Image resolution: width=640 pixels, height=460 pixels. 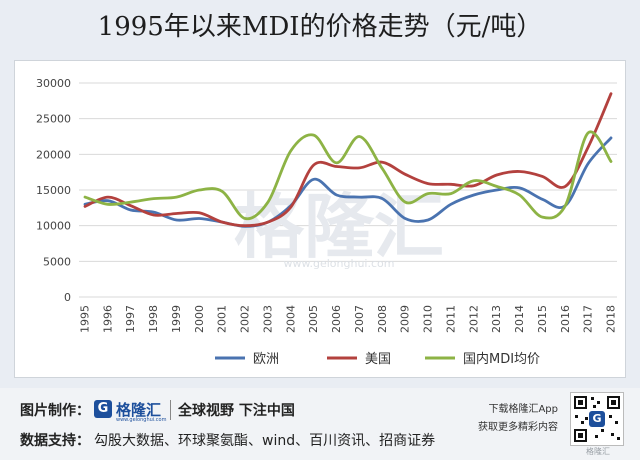 What do you see at coordinates (199, 319) in the screenshot?
I see `x-tick-label: 2000` at bounding box center [199, 319].